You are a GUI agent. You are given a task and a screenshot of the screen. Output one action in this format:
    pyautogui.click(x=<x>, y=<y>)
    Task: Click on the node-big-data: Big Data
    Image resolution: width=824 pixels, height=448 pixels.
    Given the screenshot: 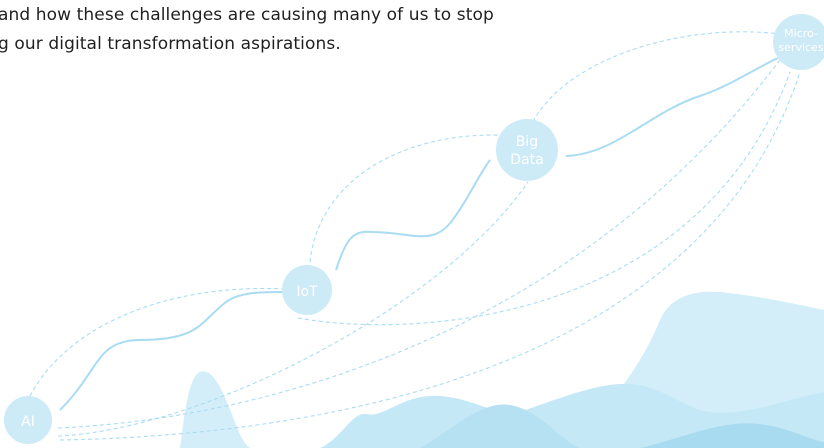 What is the action you would take?
    pyautogui.click(x=527, y=150)
    